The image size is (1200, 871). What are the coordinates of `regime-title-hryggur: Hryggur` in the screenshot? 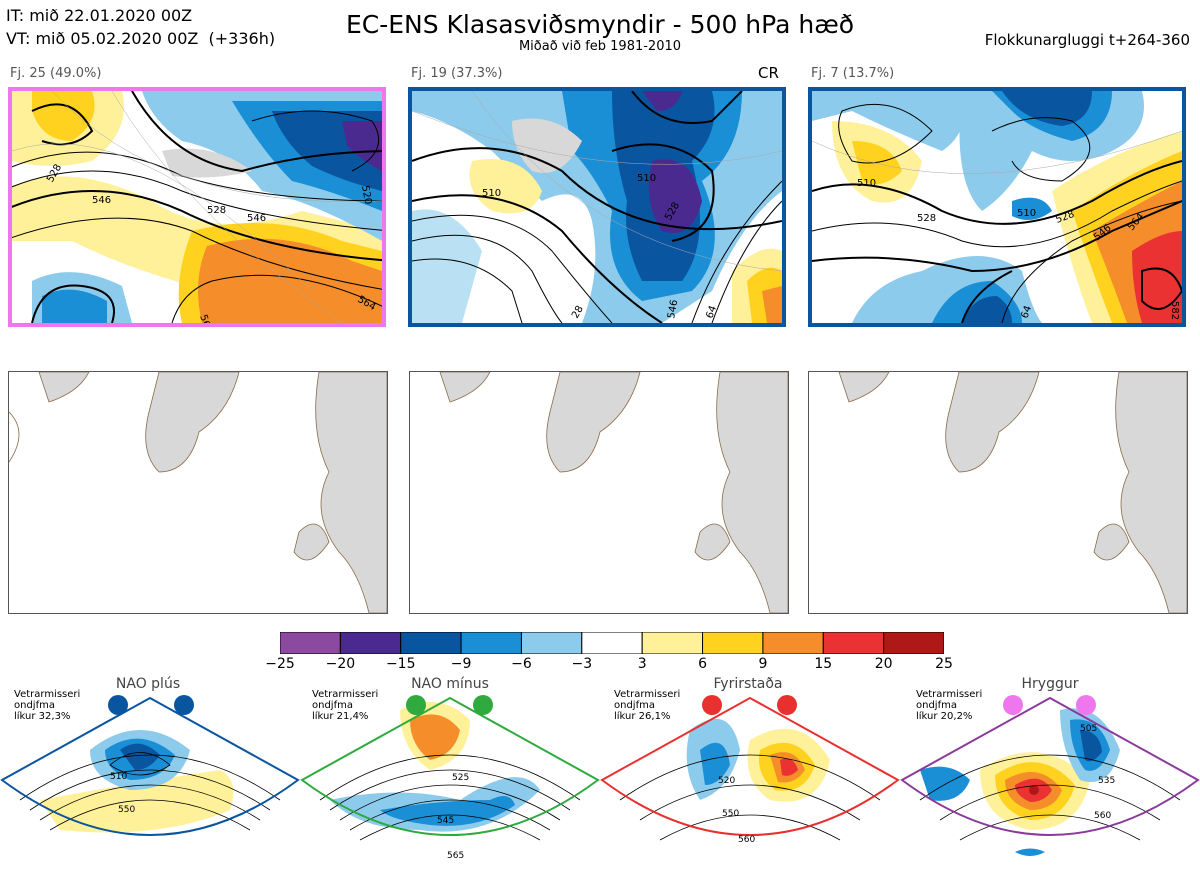 It's located at (1050, 684).